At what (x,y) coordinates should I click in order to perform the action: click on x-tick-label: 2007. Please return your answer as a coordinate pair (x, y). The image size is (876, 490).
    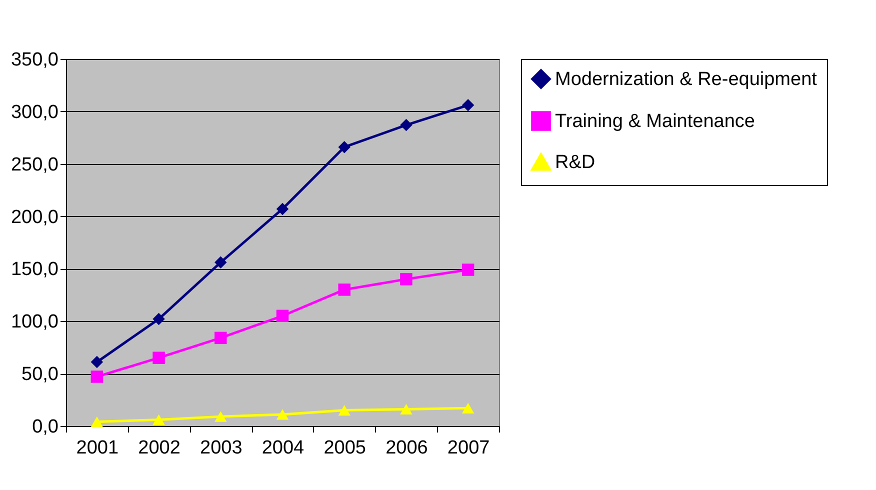
    Looking at the image, I should click on (468, 448).